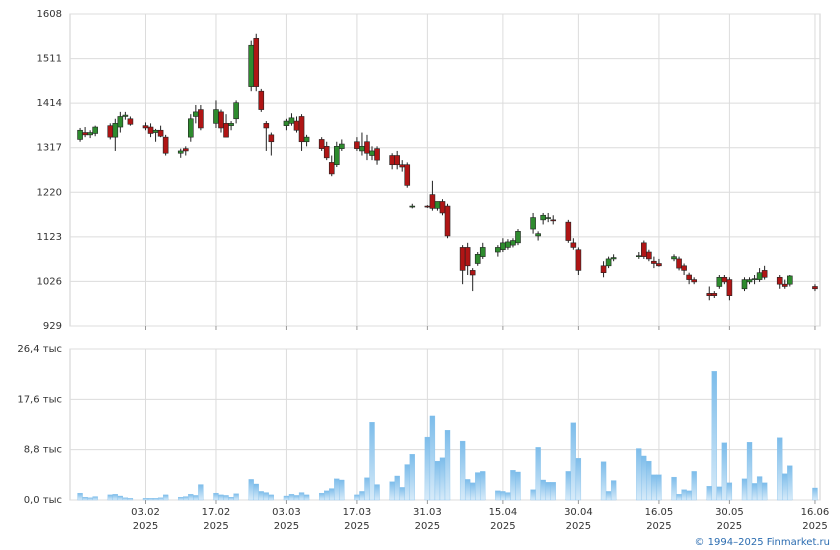  What do you see at coordinates (49, 281) in the screenshot?
I see `y-tick-label: 1026` at bounding box center [49, 281].